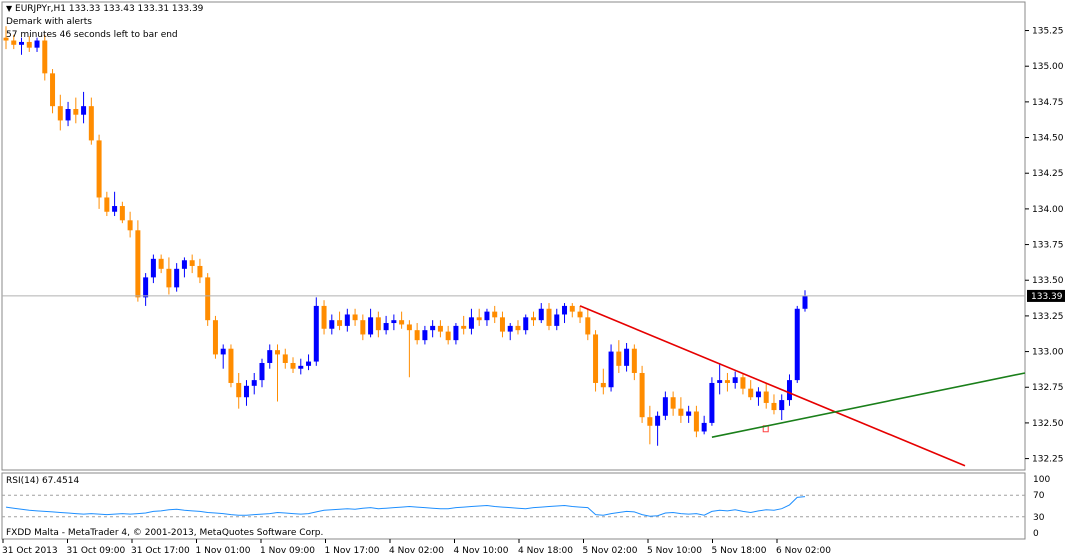  Describe the element at coordinates (1048, 388) in the screenshot. I see `price-tick-label: 132.75` at that location.